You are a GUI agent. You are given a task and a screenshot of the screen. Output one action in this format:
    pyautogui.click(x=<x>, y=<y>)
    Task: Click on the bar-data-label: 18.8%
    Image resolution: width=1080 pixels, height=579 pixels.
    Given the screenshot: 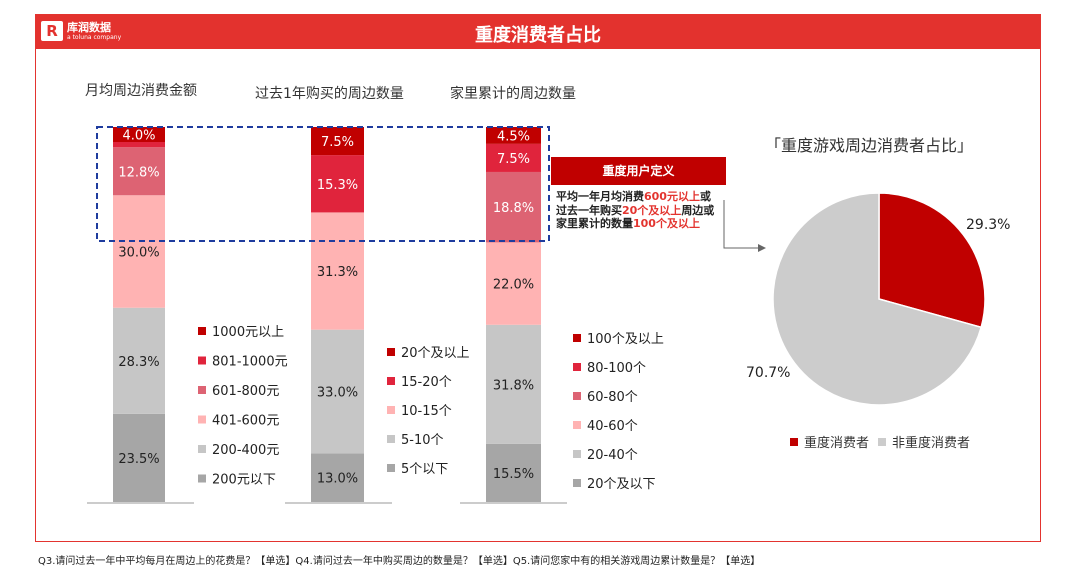 What is the action you would take?
    pyautogui.click(x=513, y=208)
    